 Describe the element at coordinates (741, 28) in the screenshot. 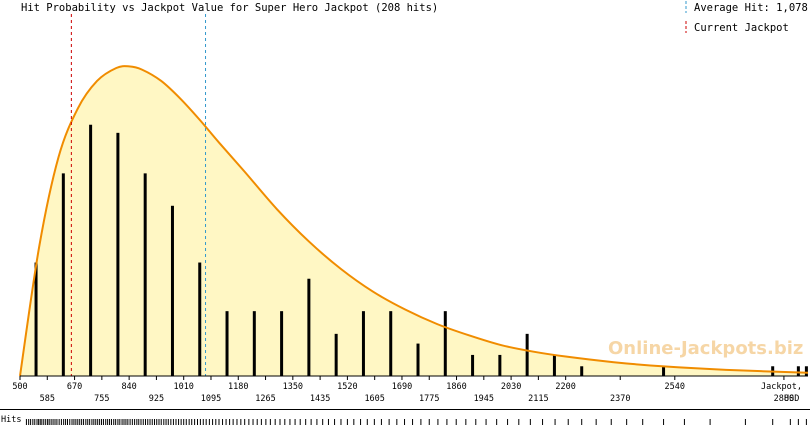

I see `legend-current-jackpot: Current Jackpot` at that location.